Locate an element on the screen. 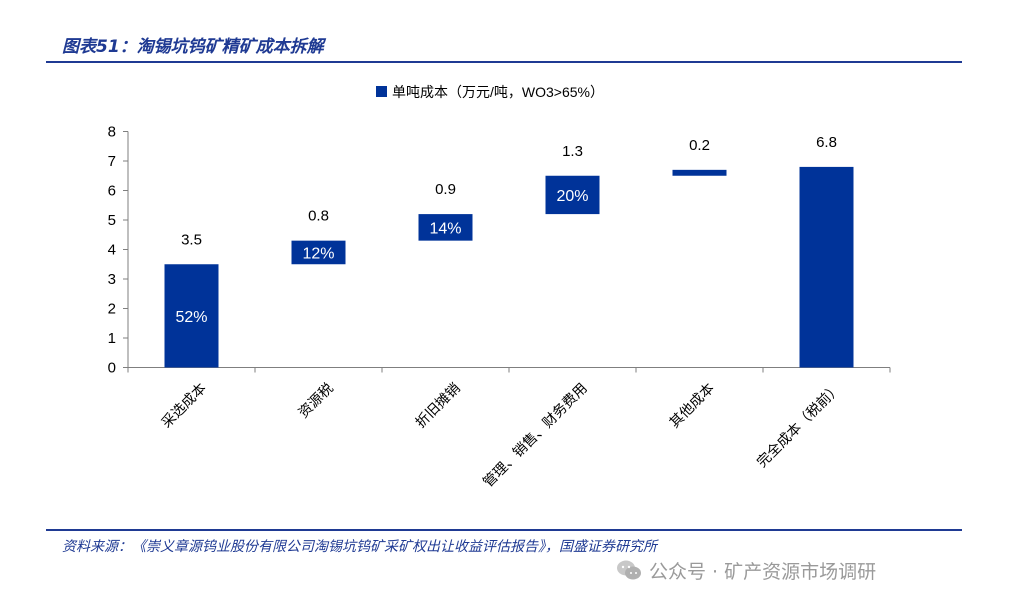 Image resolution: width=1027 pixels, height=609 pixels. value-label: 0.2 is located at coordinates (699, 145).